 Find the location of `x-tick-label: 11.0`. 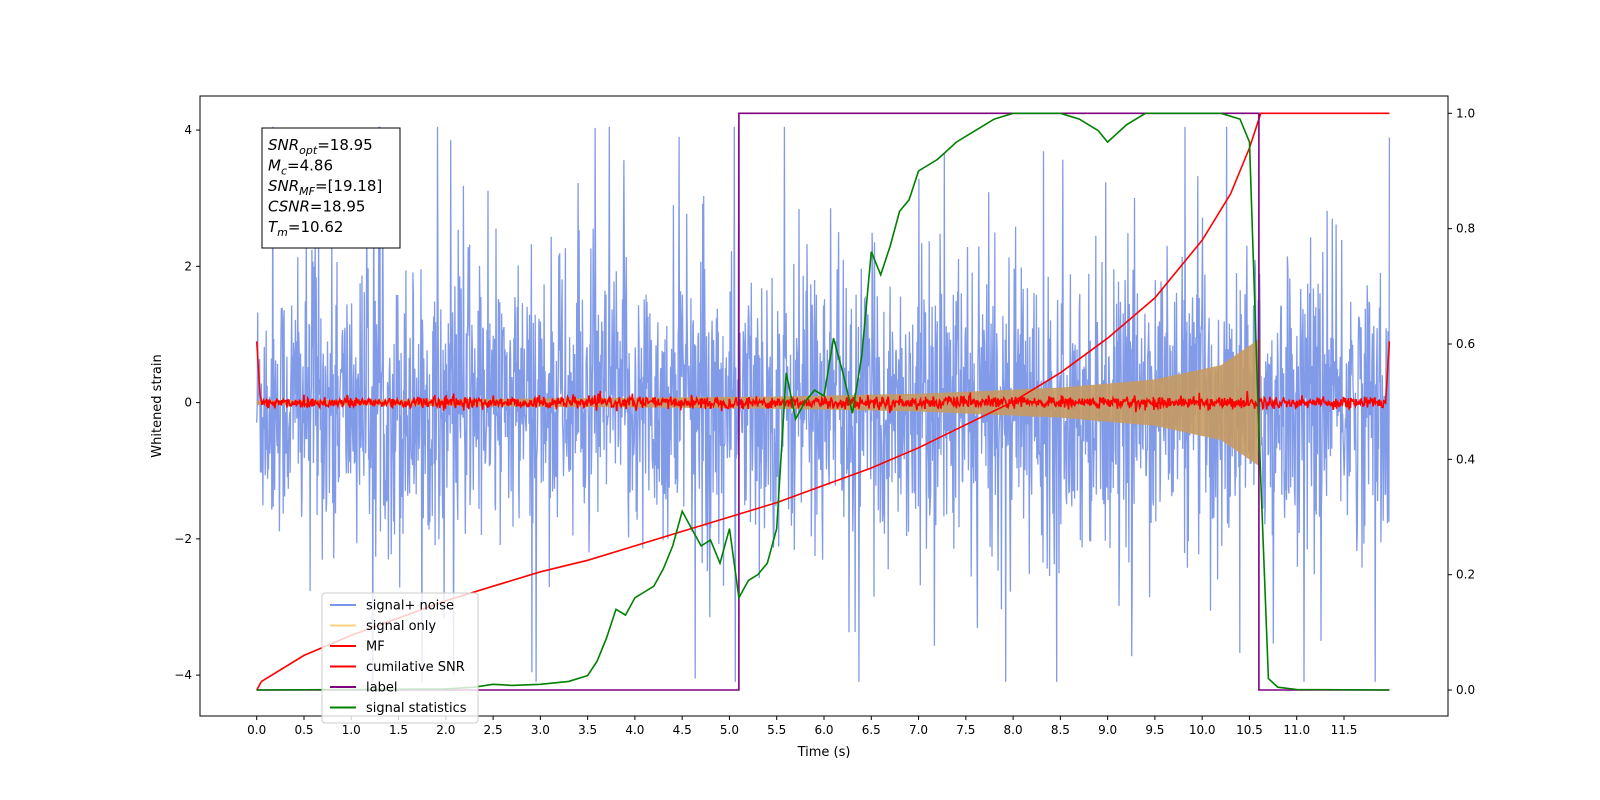

x-tick-label: 11.0 is located at coordinates (1296, 730).